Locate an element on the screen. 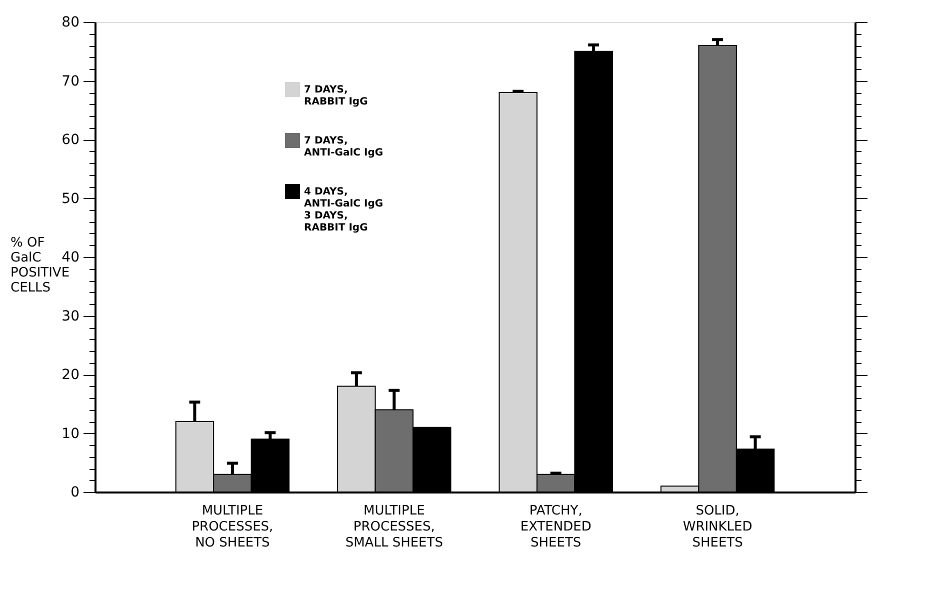 This screenshot has width=940, height=598. y-tick-label: 20 is located at coordinates (71, 375).